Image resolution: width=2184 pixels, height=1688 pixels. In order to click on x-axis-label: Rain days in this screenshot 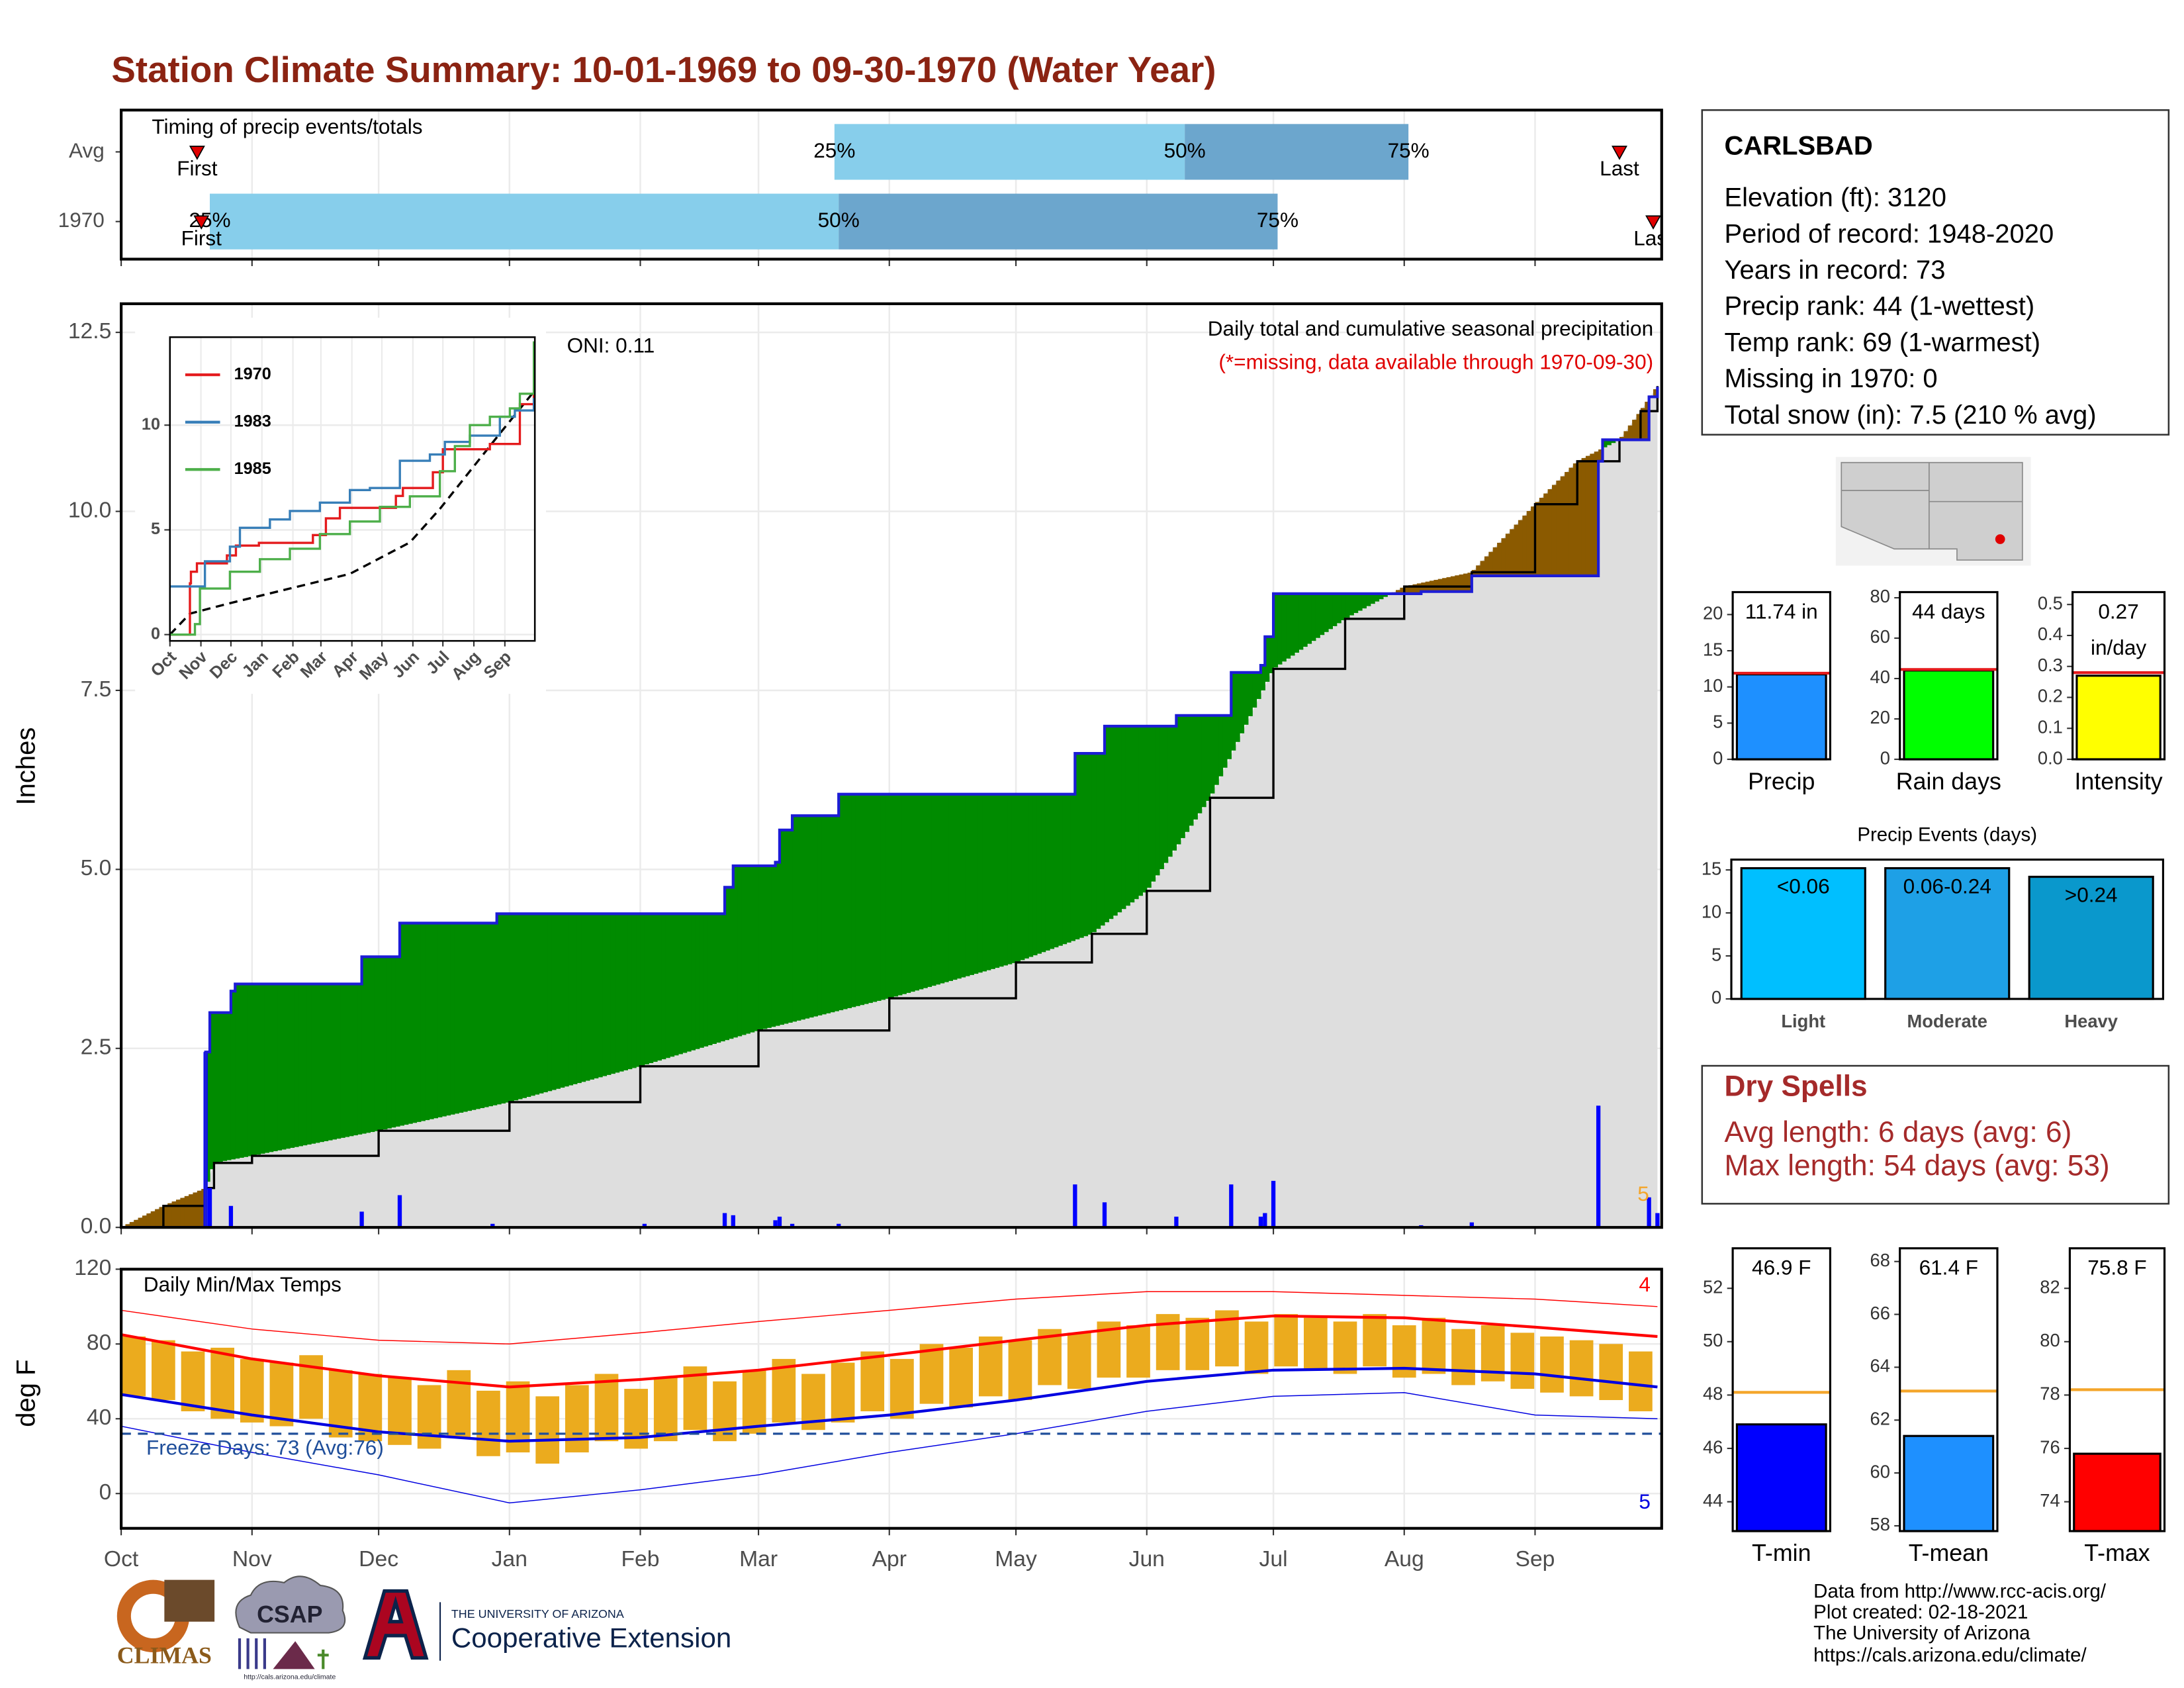, I will do `click(1948, 781)`.